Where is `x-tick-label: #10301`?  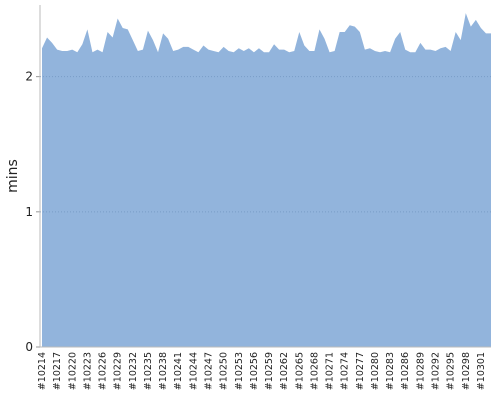 x-tick-label: #10301 is located at coordinates (481, 371).